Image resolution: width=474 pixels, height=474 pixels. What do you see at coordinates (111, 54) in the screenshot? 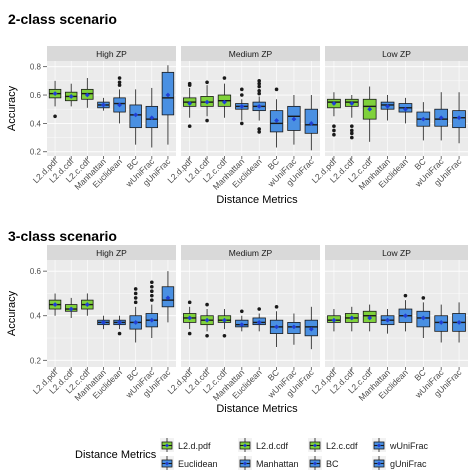
I see `facet-label: High ZP` at bounding box center [111, 54].